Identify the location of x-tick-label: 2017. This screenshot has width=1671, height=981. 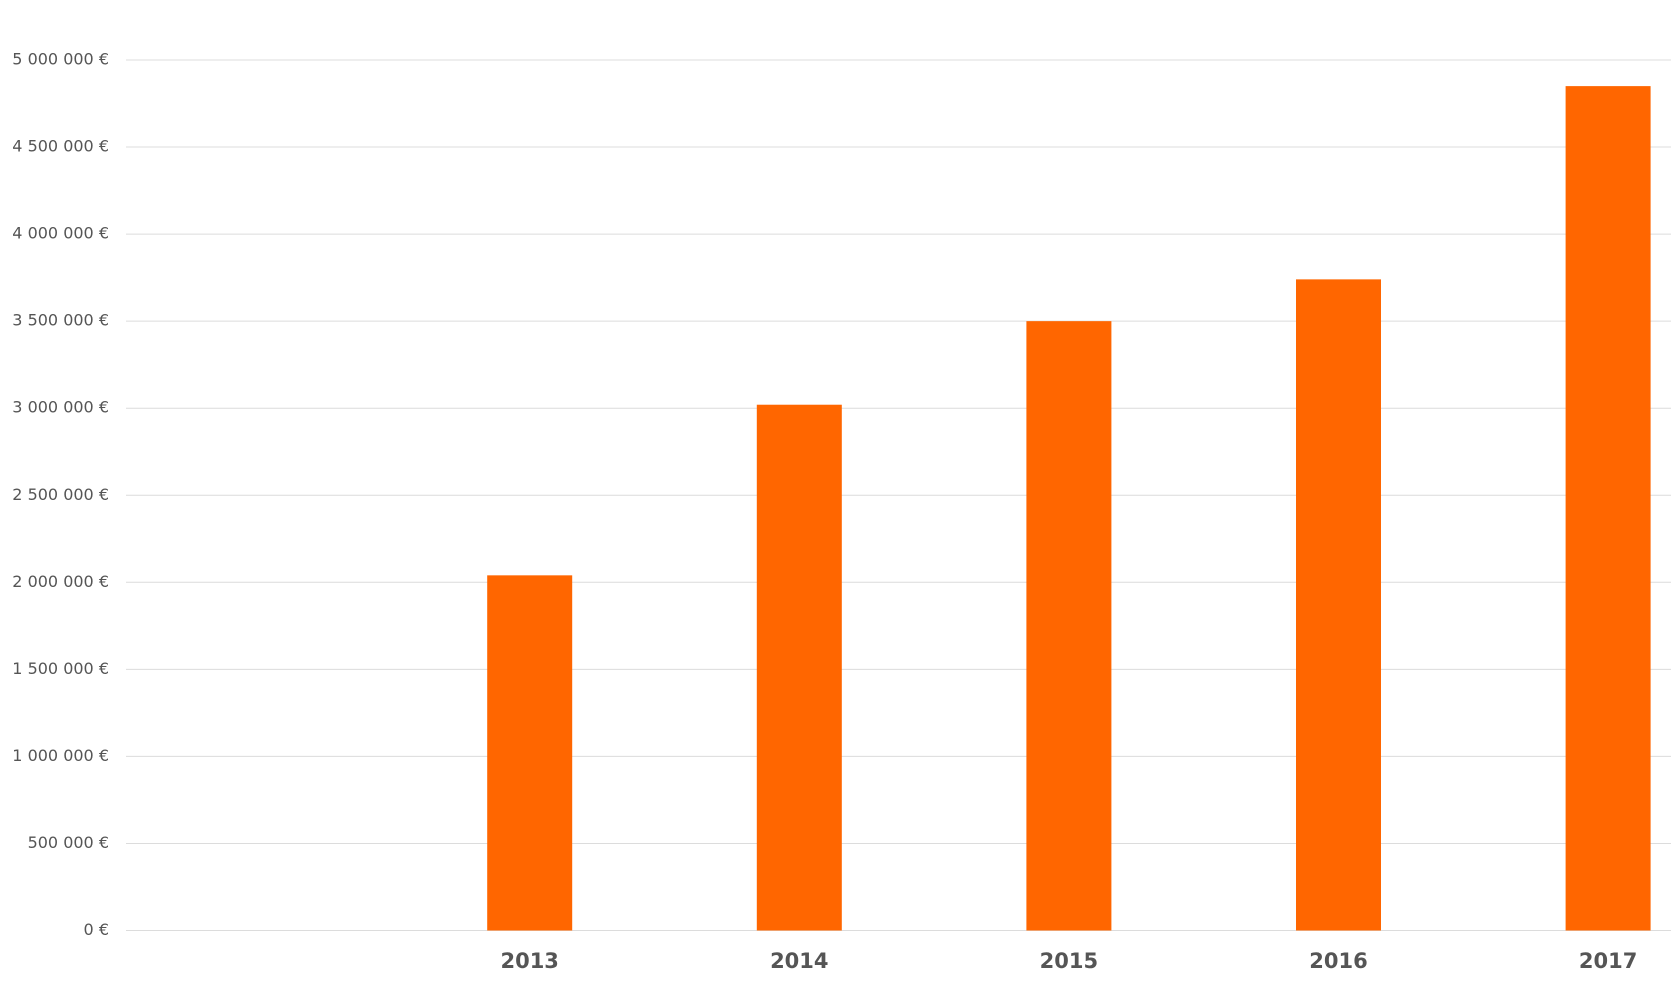
(1608, 961).